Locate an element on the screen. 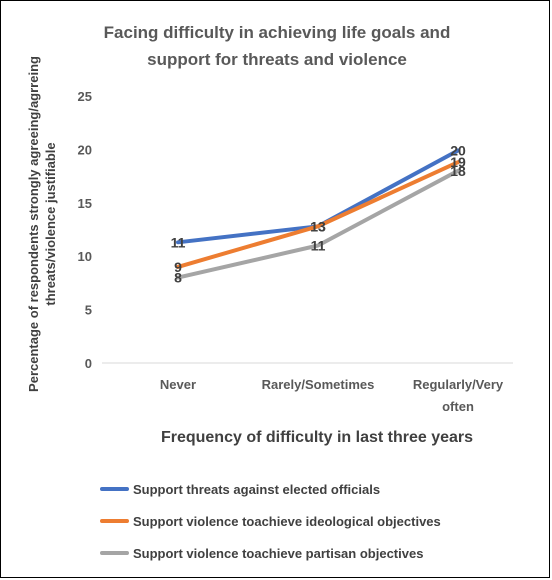  y-tick-label-5: 5 is located at coordinates (88, 310).